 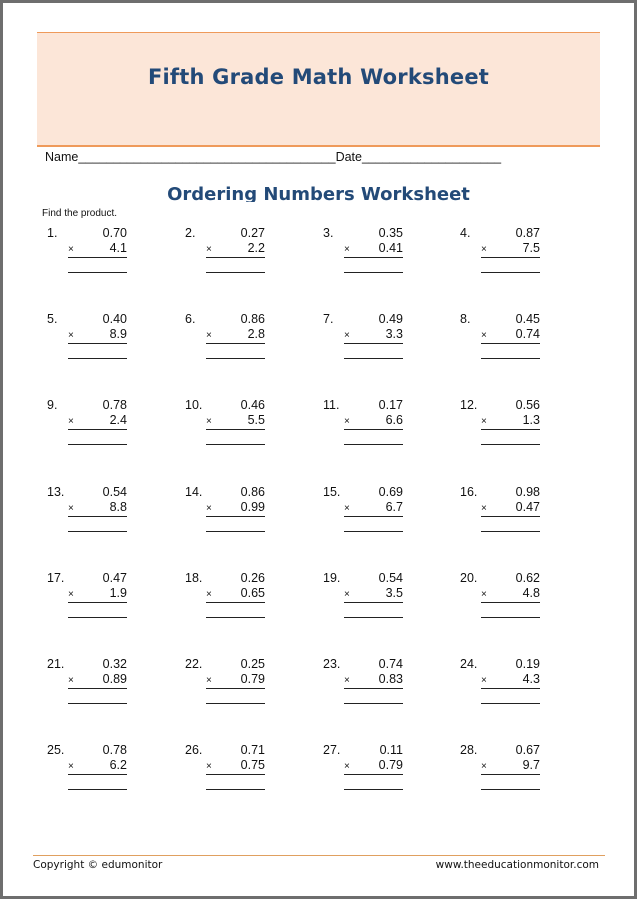 I want to click on multiplier: 5.5, so click(x=256, y=420).